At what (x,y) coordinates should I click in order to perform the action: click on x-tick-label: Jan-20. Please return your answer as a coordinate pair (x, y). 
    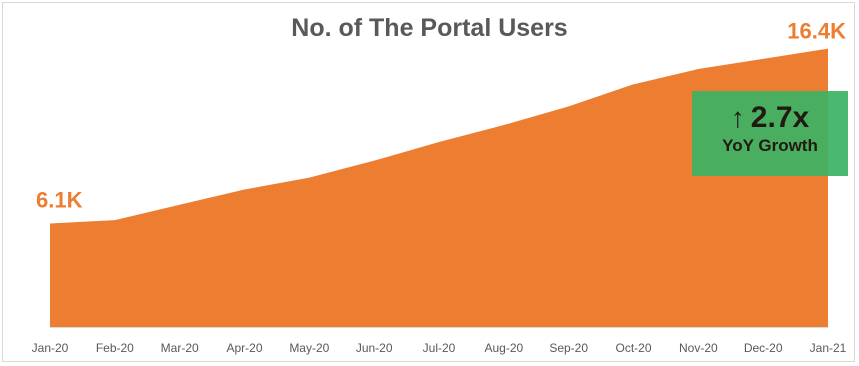
    Looking at the image, I should click on (50, 348).